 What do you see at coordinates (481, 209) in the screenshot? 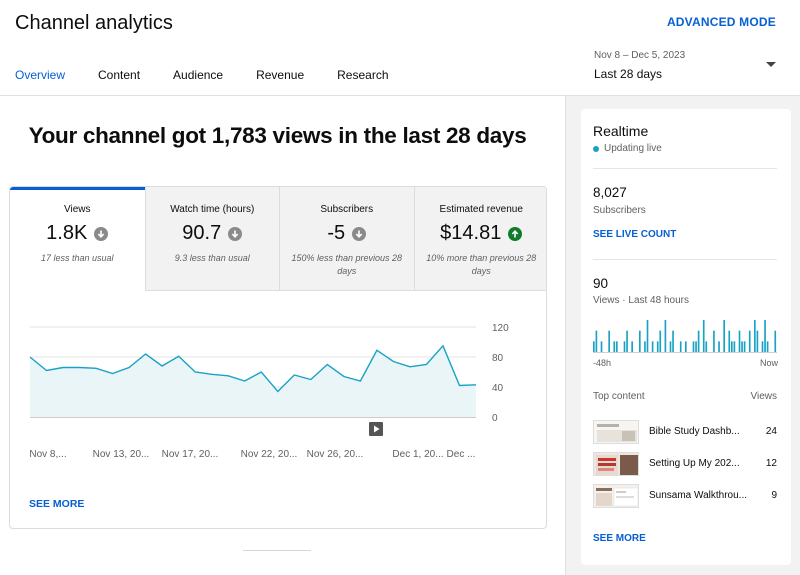
I see `metric-label: Estimated revenue` at bounding box center [481, 209].